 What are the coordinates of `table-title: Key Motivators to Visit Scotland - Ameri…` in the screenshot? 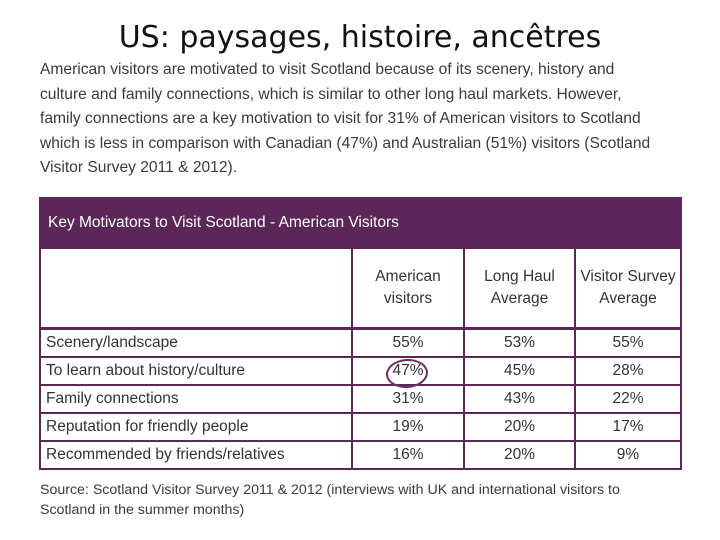 It's located at (360, 222).